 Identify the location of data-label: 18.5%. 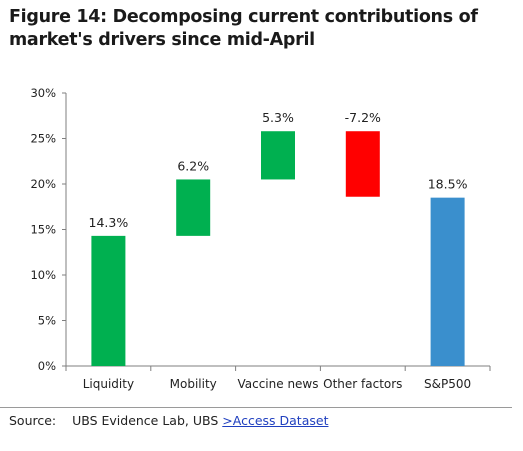
(448, 184).